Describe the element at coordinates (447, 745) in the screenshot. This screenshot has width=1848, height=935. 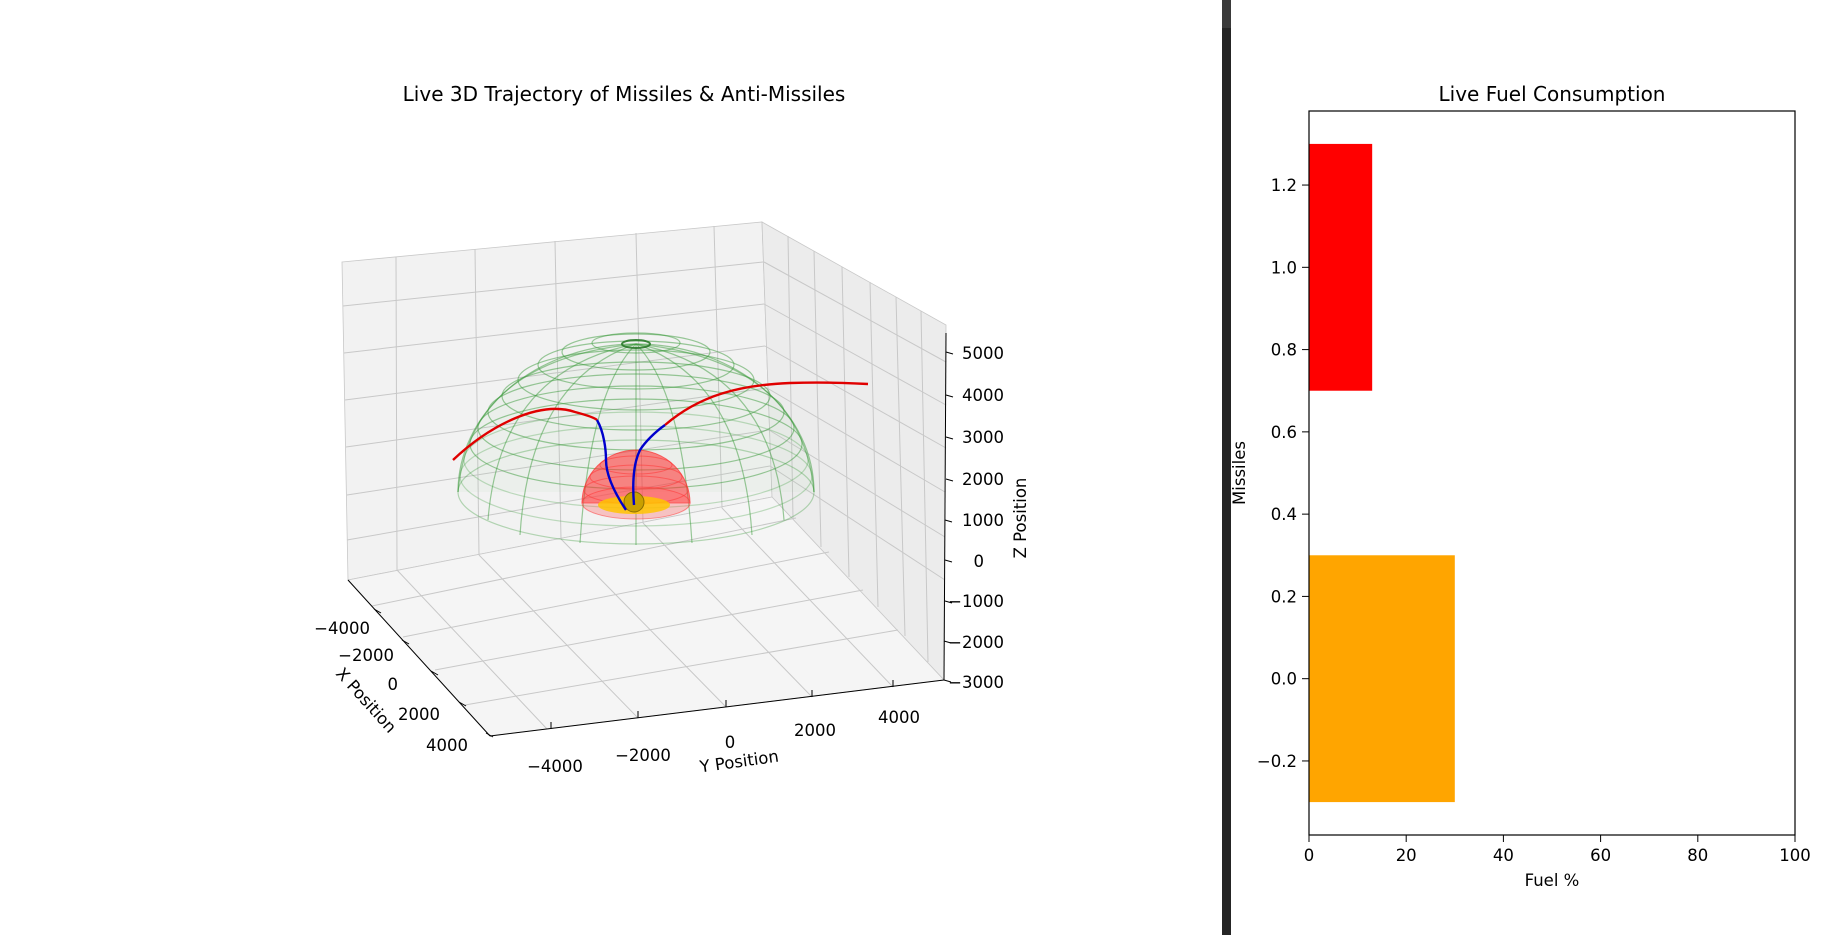
I see `x-tick-label: 4000` at that location.